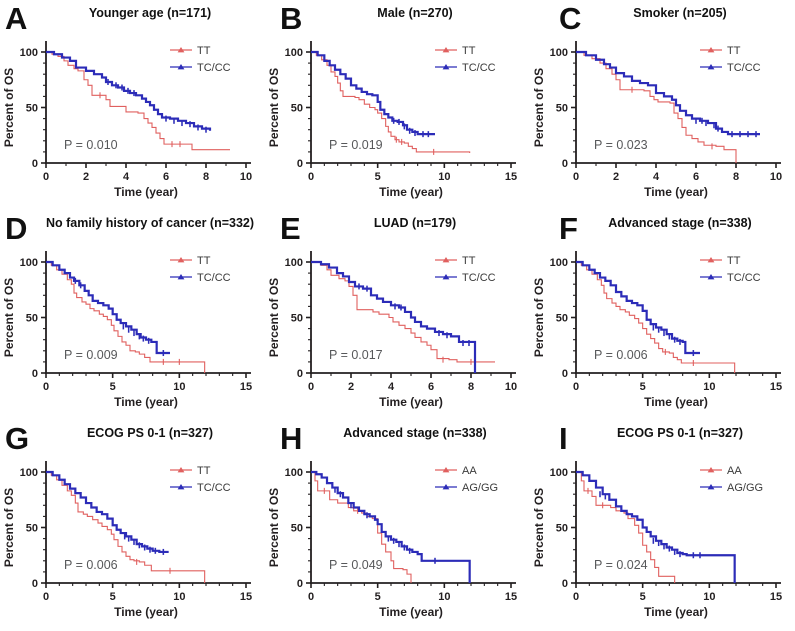  I want to click on p-value: P = 0.023, so click(621, 145).